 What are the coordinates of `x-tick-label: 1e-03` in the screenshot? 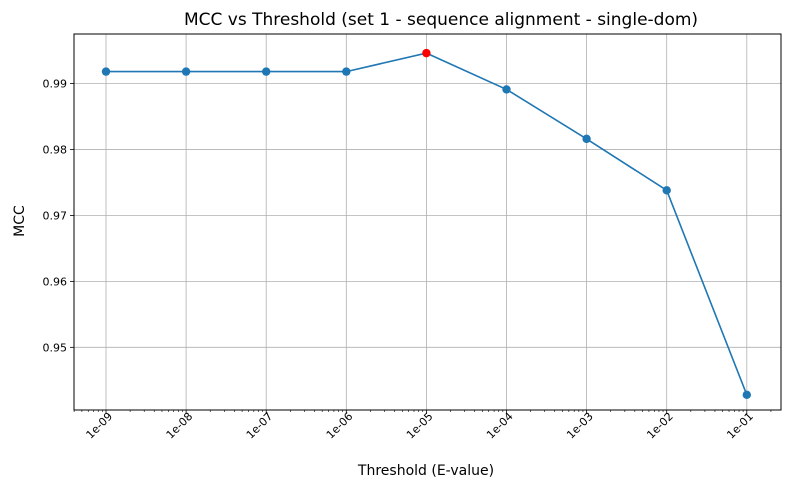 It's located at (580, 426).